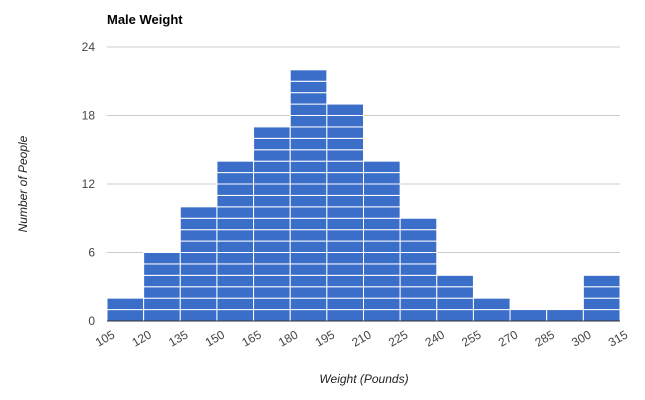 Image resolution: width=645 pixels, height=400 pixels. What do you see at coordinates (89, 47) in the screenshot?
I see `y-tick-label: 24` at bounding box center [89, 47].